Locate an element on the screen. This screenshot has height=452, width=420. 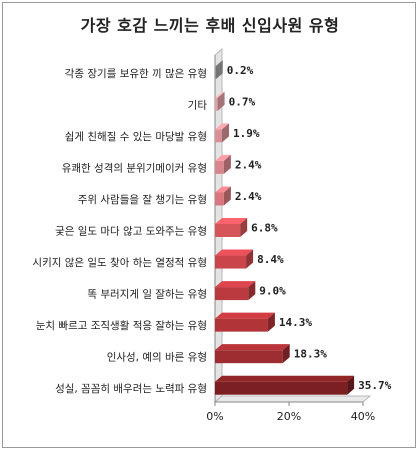
x-tick-label: 20% is located at coordinates (289, 416).